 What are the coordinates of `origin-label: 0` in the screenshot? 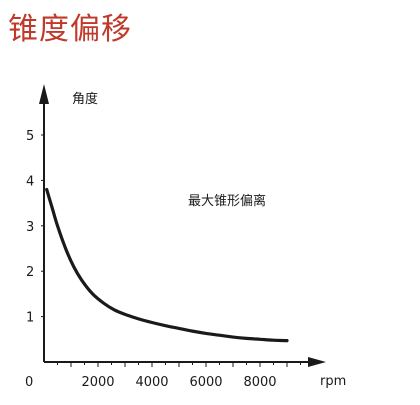 It's located at (29, 382).